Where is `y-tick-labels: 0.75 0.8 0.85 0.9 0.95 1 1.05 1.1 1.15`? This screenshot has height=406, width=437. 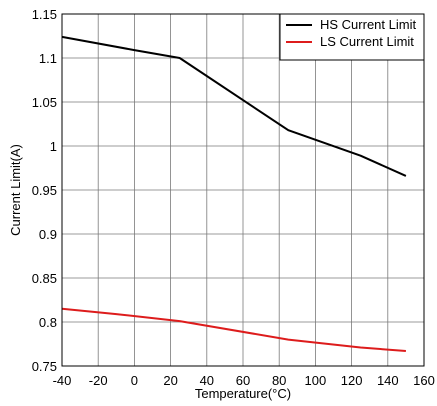 y-tick-labels: 0.75 0.8 0.85 0.9 0.95 1 1.05 1.1 1.15 is located at coordinates (44, 190).